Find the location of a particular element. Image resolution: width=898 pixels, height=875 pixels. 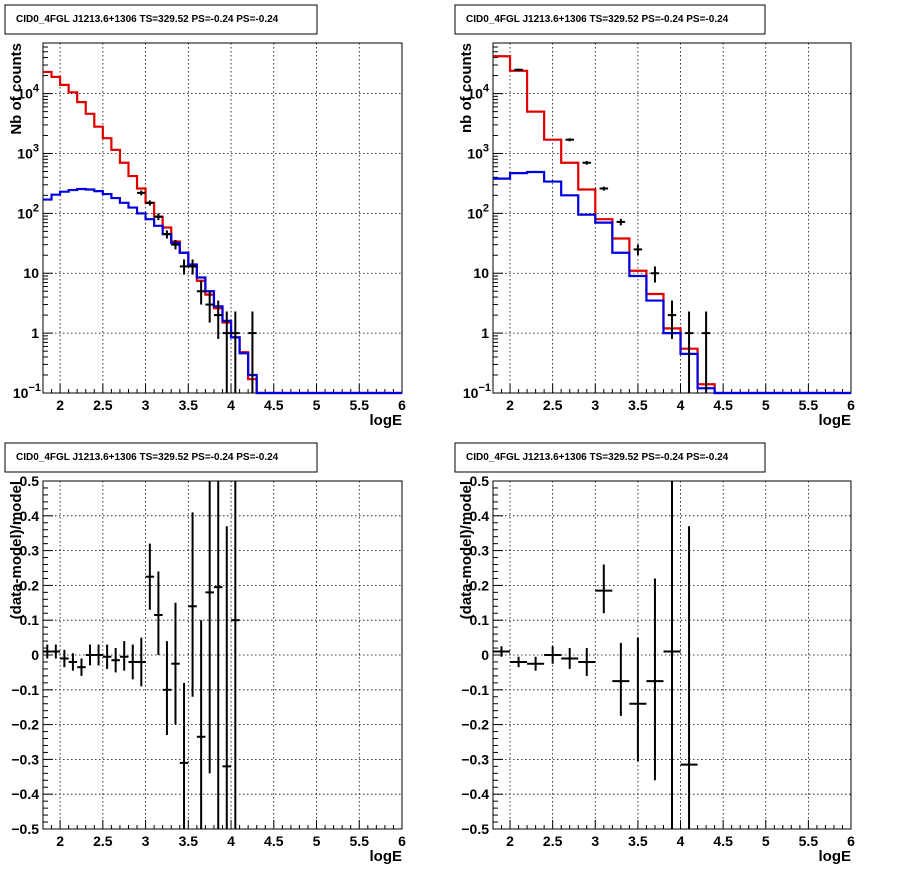

y-axis-label: Nb of counts is located at coordinates (16, 89).